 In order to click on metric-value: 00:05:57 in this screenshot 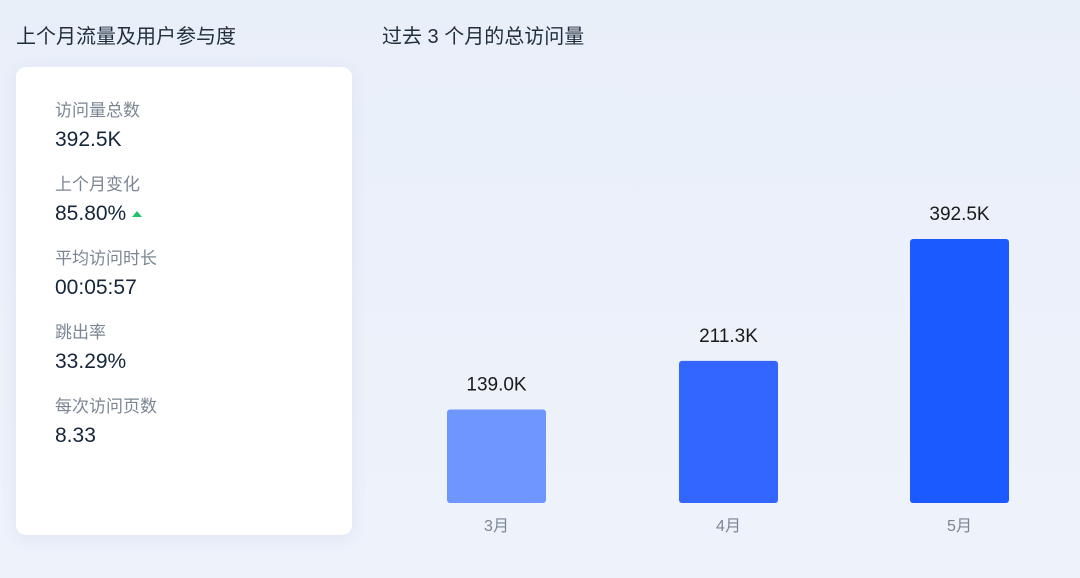, I will do `click(96, 287)`.